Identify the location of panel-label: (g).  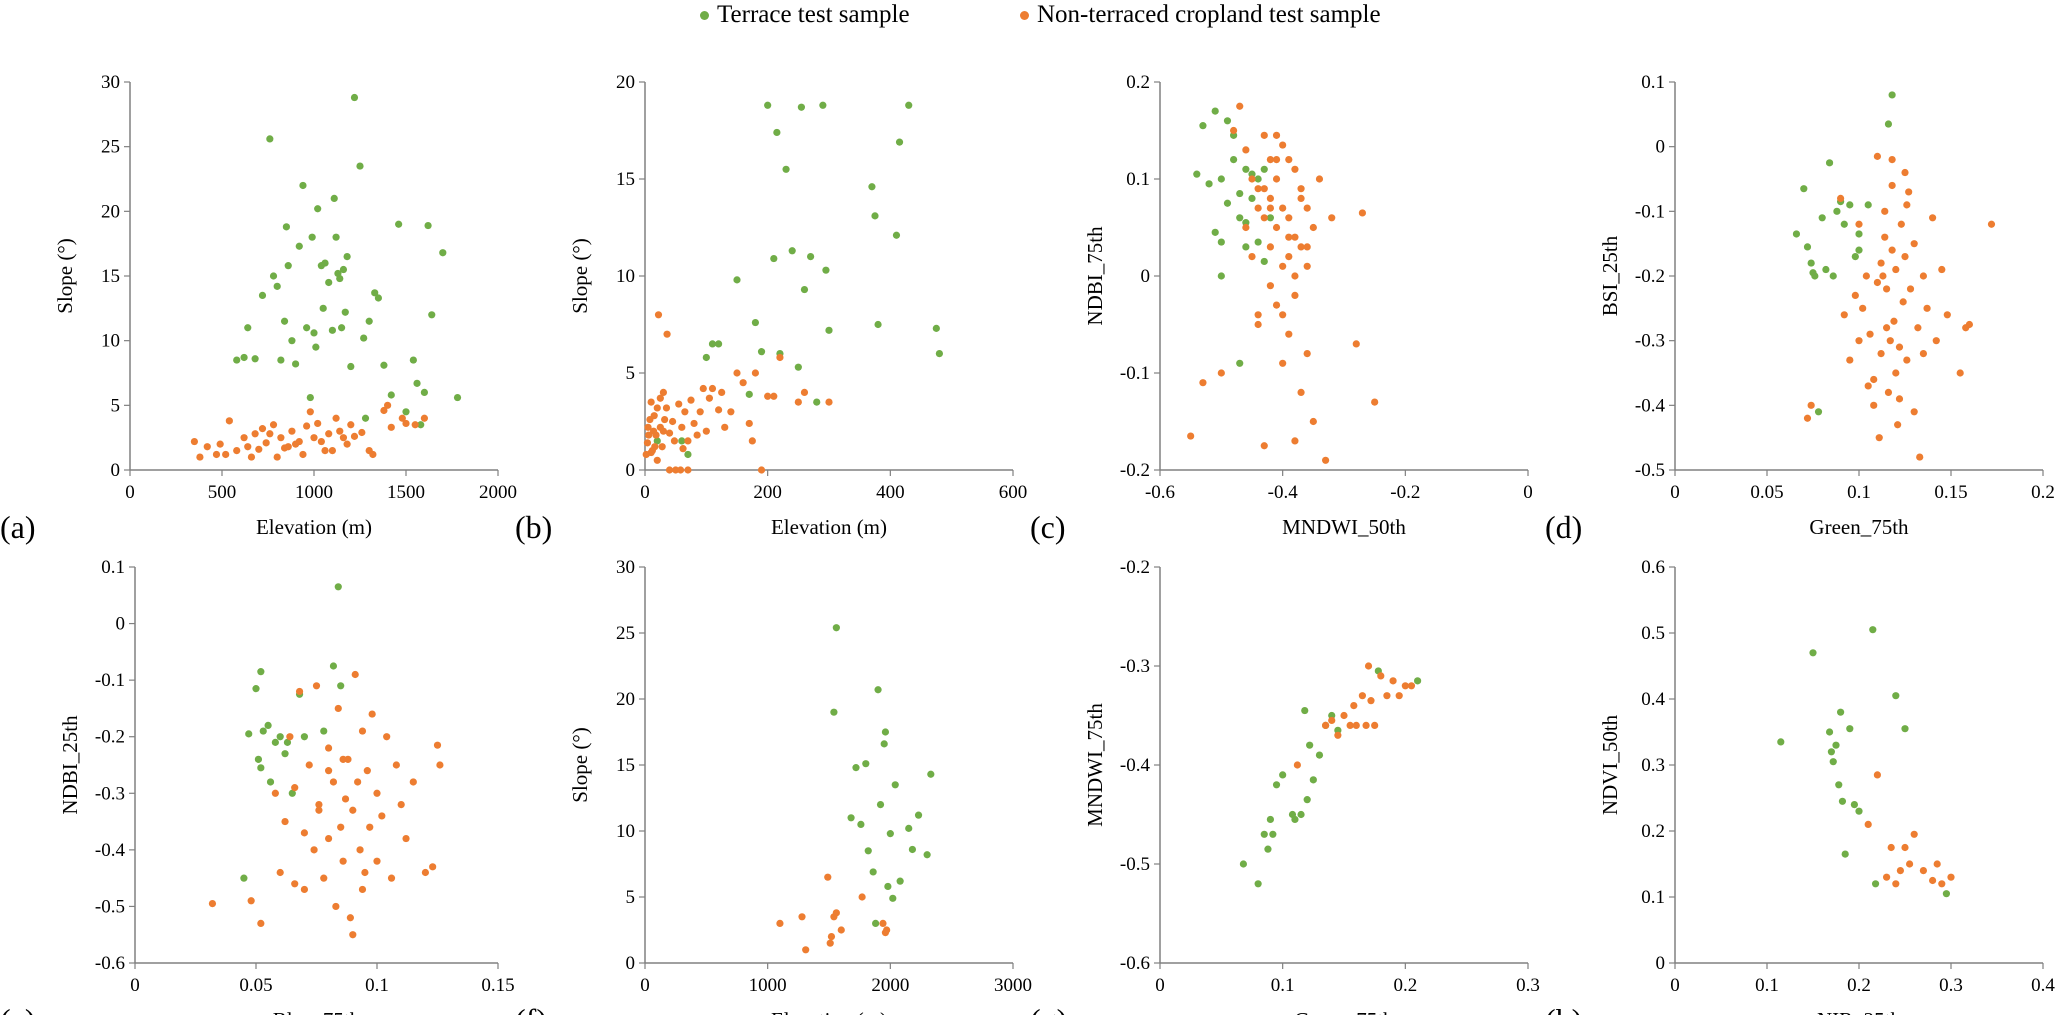
(1048, 1008).